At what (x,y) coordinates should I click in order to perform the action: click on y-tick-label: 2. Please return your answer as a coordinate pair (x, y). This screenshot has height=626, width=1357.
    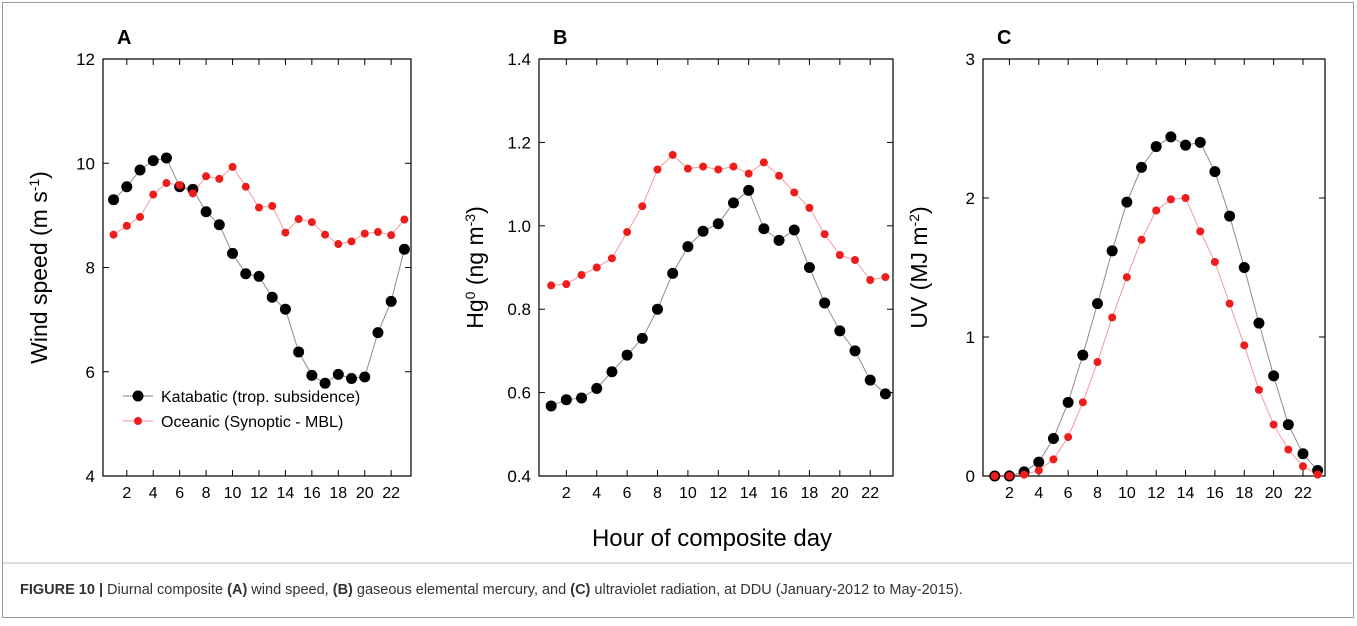
    Looking at the image, I should click on (970, 198).